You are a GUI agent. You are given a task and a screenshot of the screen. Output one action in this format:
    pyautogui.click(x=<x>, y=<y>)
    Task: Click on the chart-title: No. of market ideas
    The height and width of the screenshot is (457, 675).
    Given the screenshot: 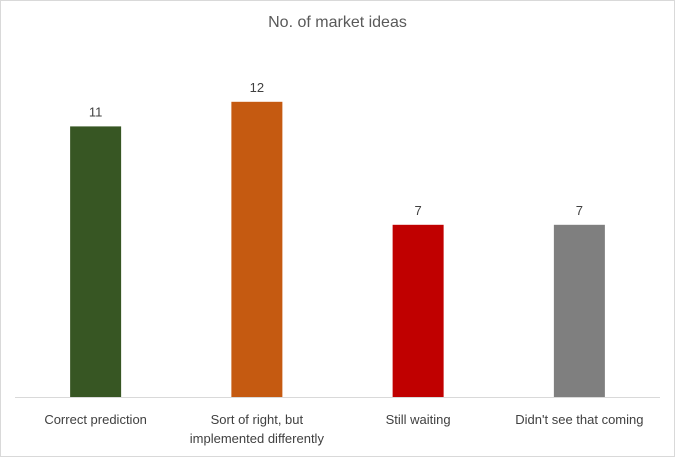 What is the action you would take?
    pyautogui.click(x=337, y=22)
    